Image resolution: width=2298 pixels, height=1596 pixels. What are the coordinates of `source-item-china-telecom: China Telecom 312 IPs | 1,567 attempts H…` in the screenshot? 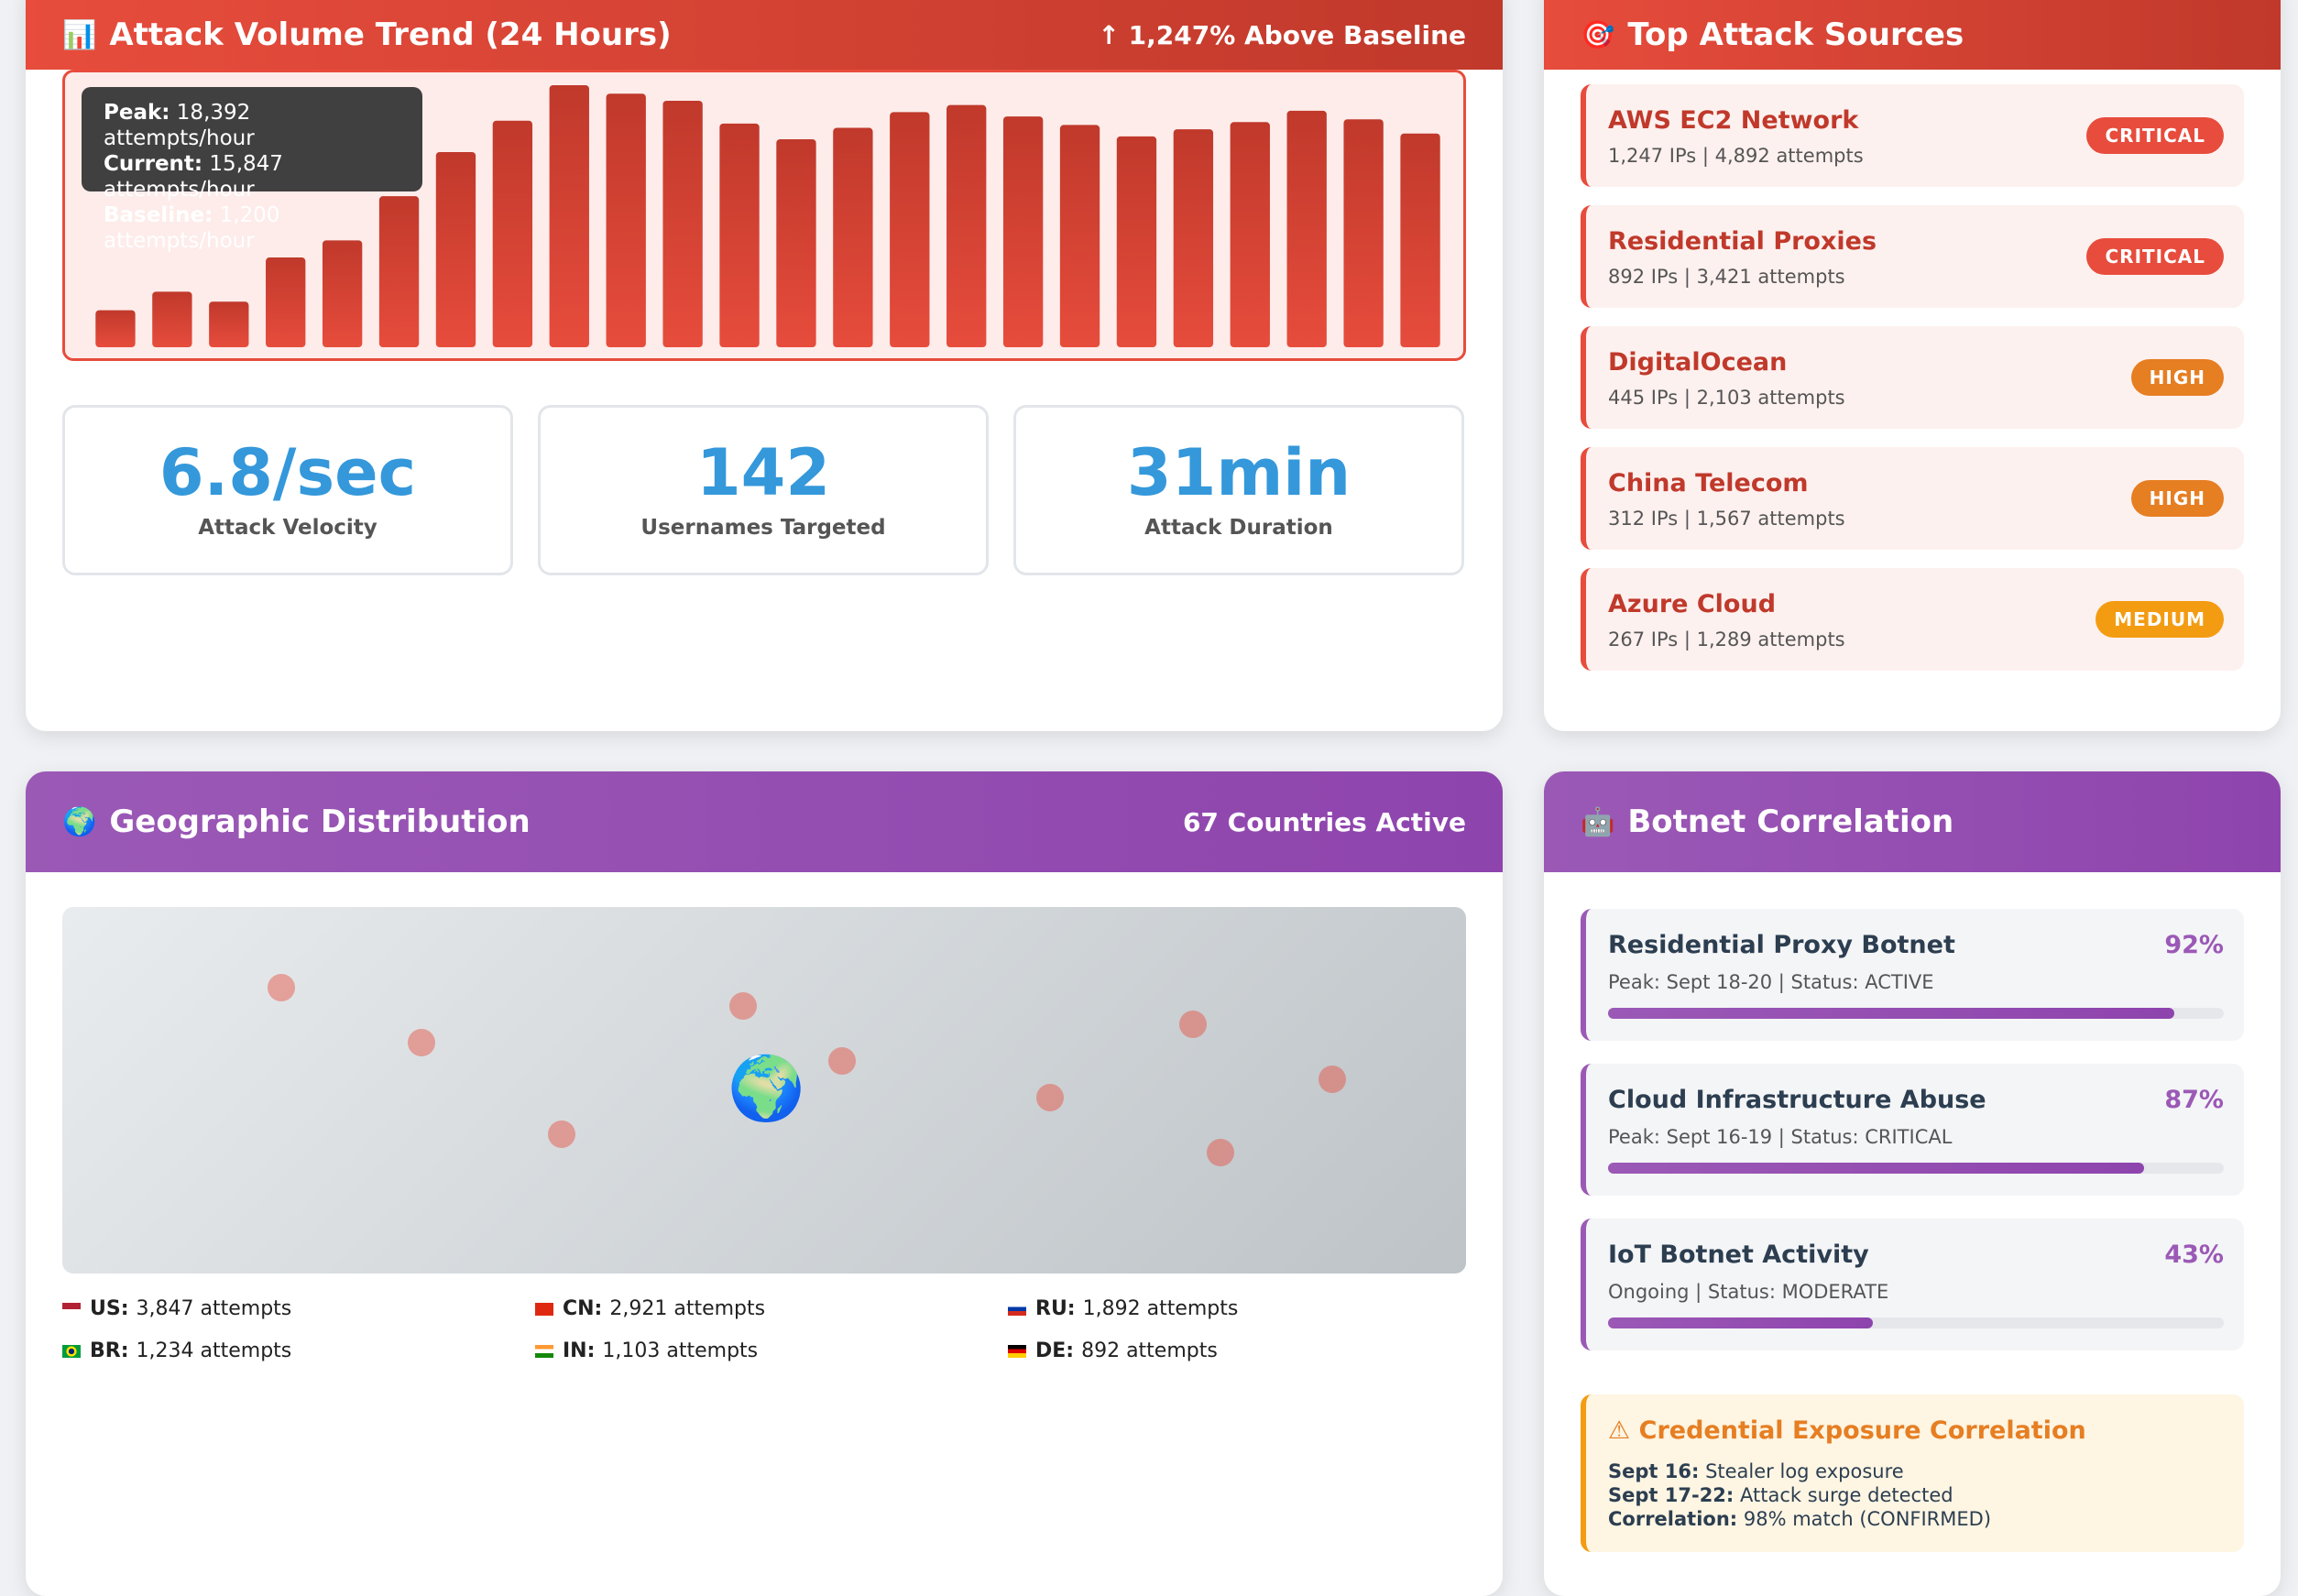 It's located at (1912, 498).